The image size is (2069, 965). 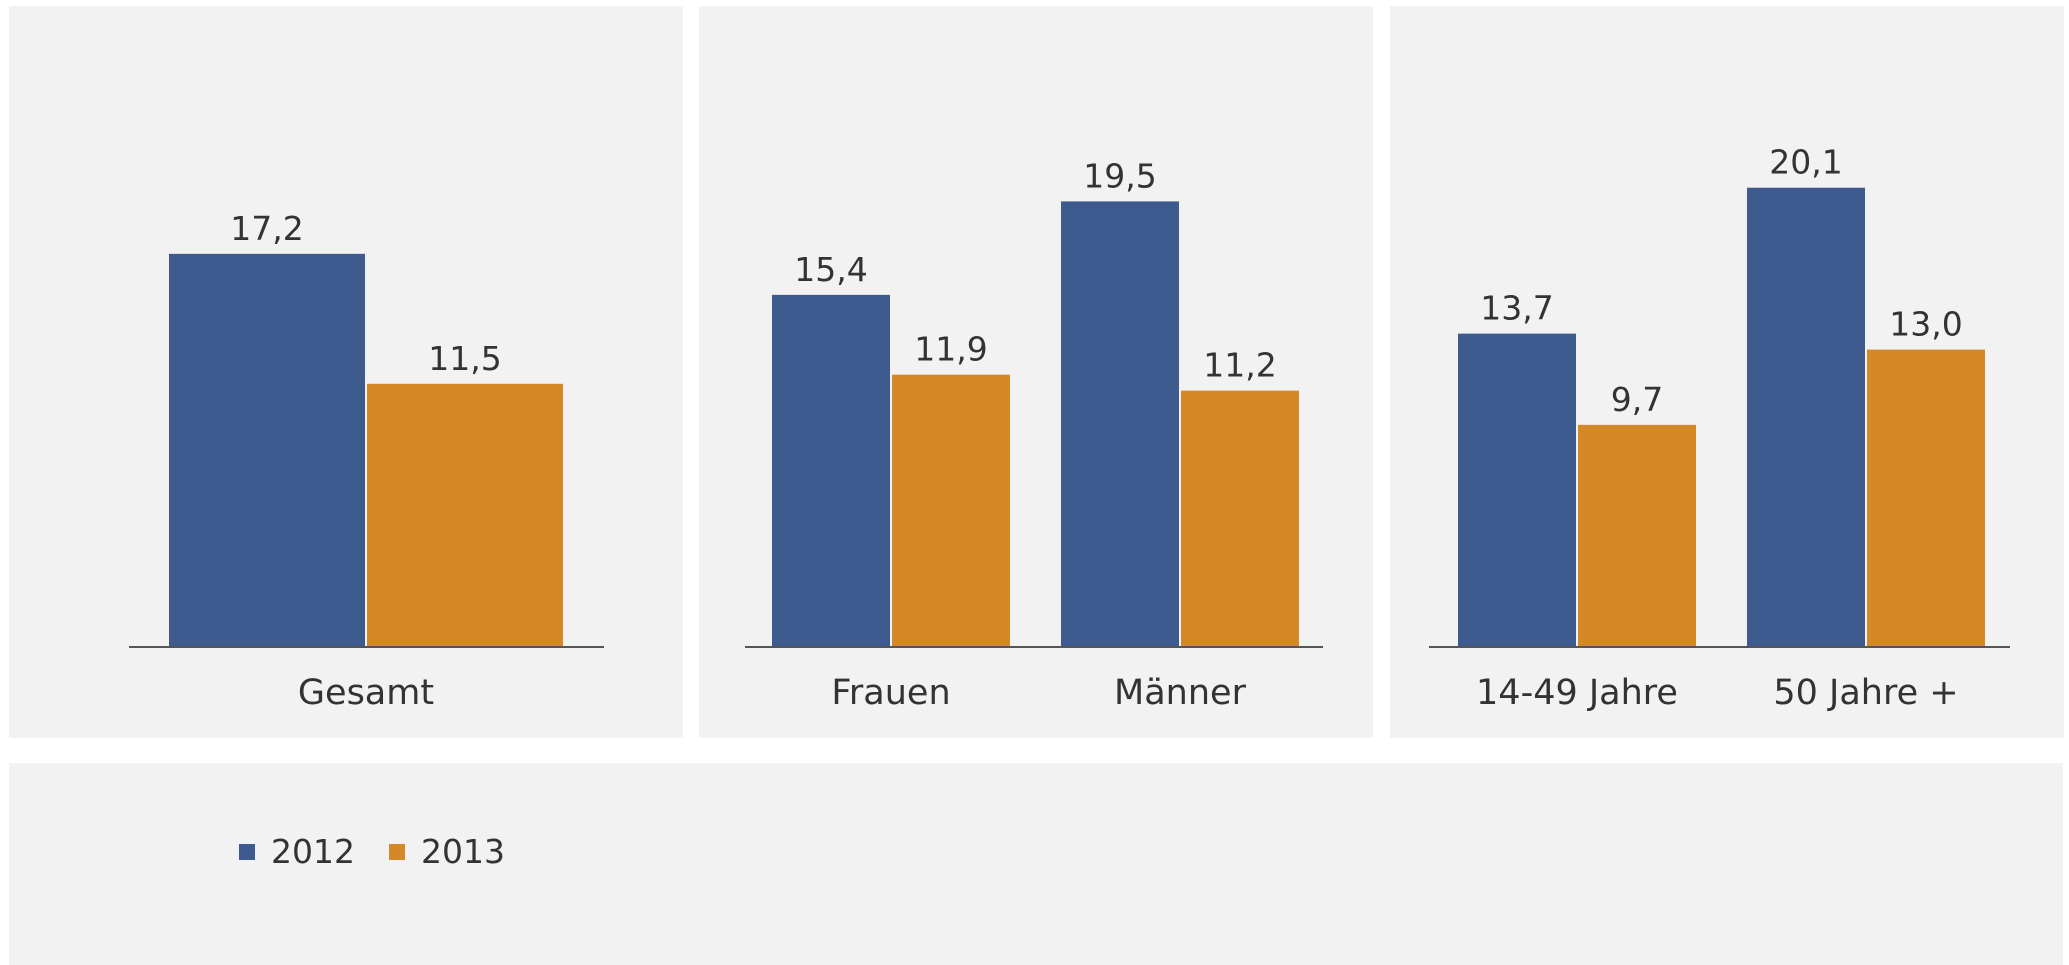 What do you see at coordinates (1516, 308) in the screenshot?
I see `data-label-2012-0: 13,7` at bounding box center [1516, 308].